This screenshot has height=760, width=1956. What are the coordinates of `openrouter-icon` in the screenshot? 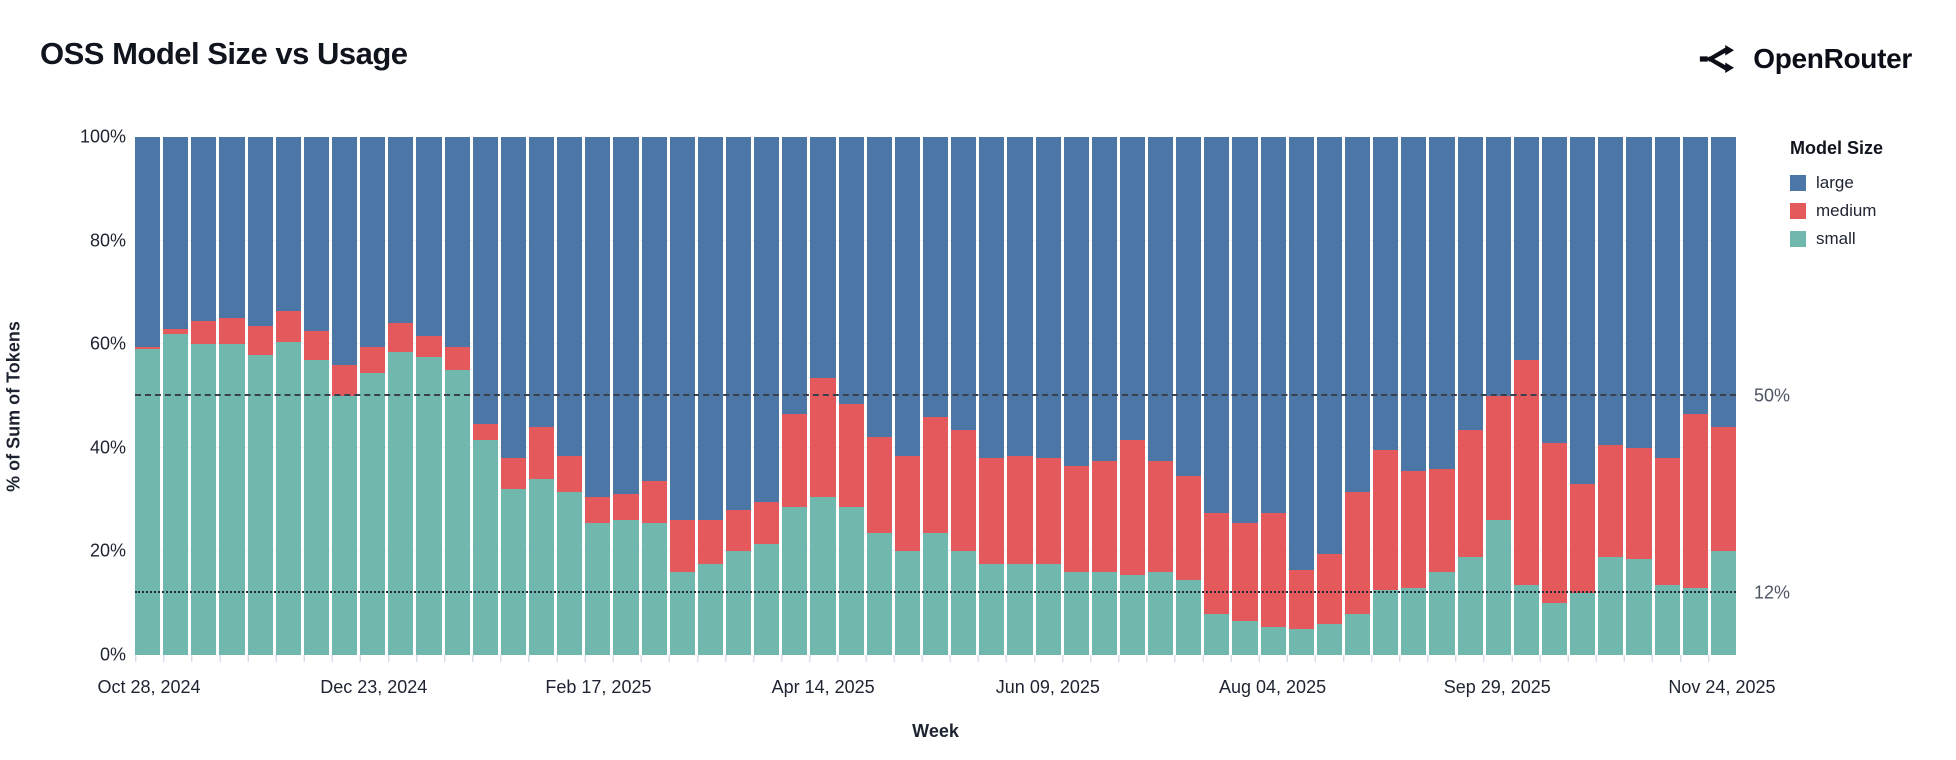 It's located at (1717, 59).